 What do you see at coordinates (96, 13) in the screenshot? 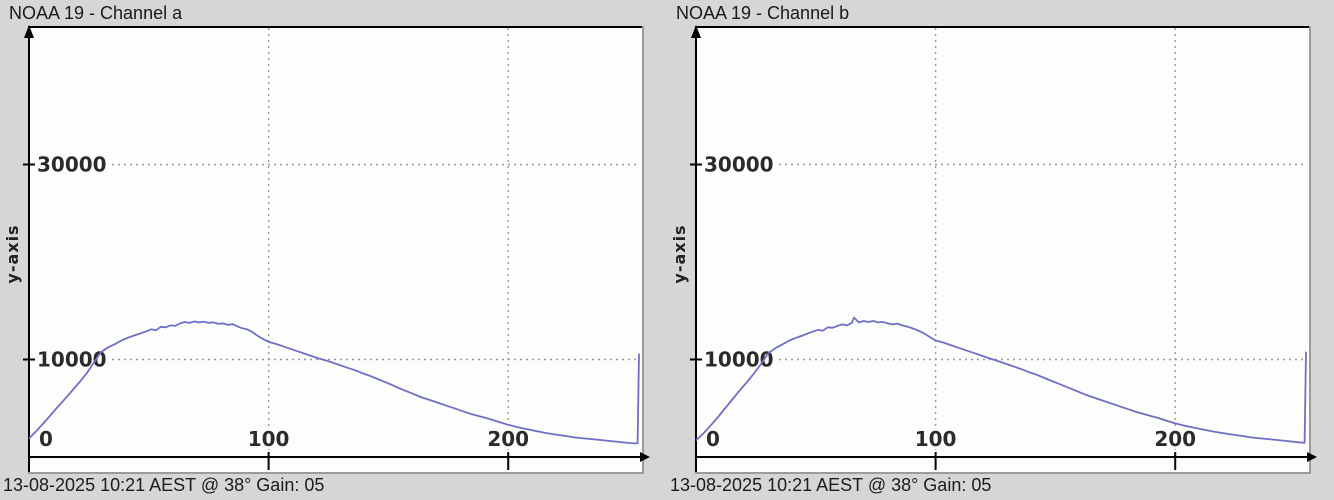
I see `chart-title: NOAA 19 - Channel a` at bounding box center [96, 13].